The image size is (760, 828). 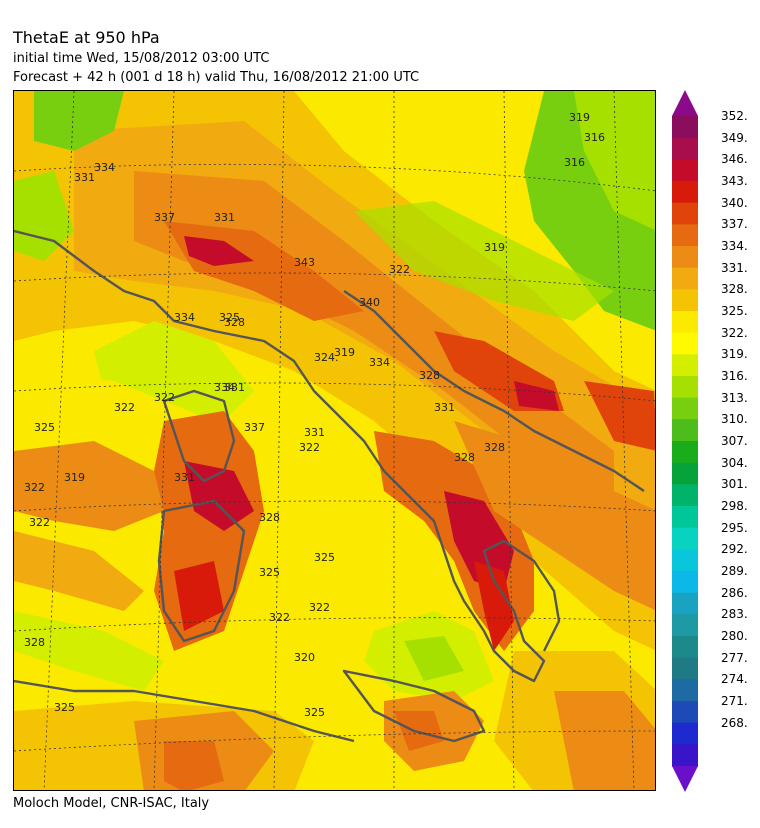 I want to click on colorbar-tick-label: 349., so click(x=734, y=137).